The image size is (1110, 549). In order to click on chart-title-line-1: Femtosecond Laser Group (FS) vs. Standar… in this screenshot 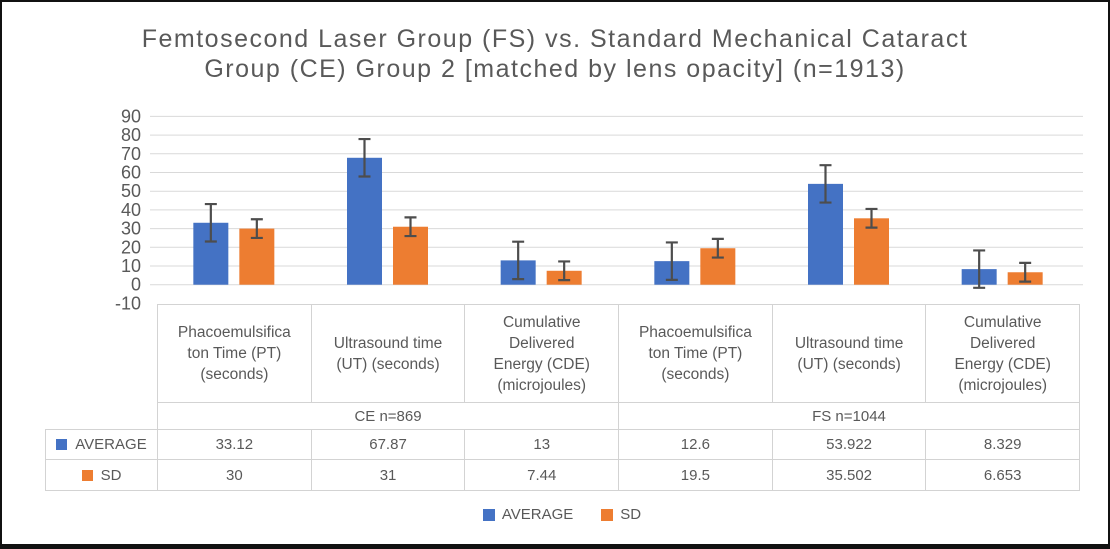, I will do `click(555, 39)`.